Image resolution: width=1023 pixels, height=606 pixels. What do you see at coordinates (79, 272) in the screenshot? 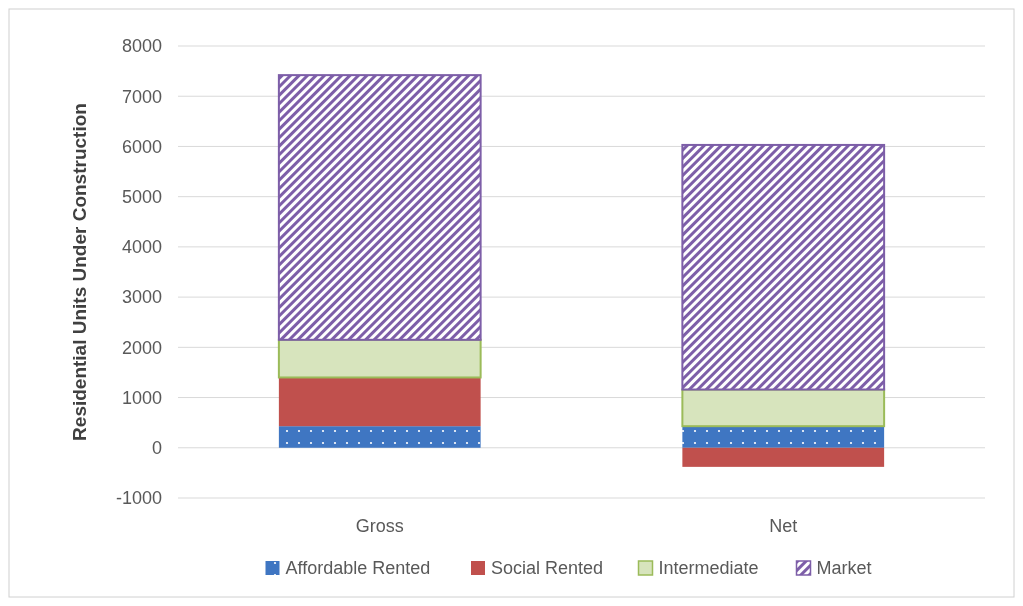
I see `y-axis-title: Residential Units Under Construction` at bounding box center [79, 272].